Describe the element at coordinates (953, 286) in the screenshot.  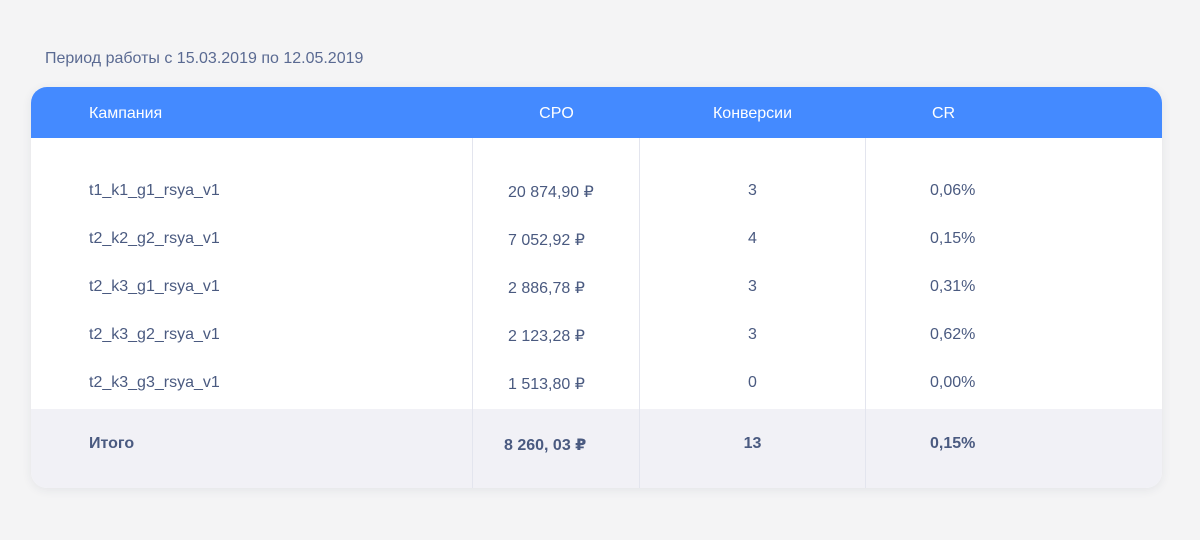
I see `cr-value: 0,31%` at that location.